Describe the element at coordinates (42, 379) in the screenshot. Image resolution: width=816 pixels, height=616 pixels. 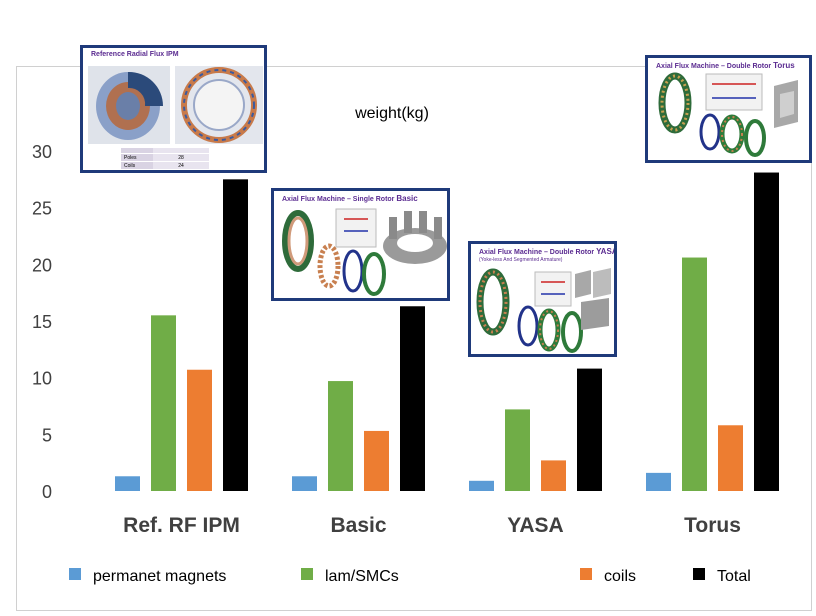
I see `y-tick-label: 10` at that location.